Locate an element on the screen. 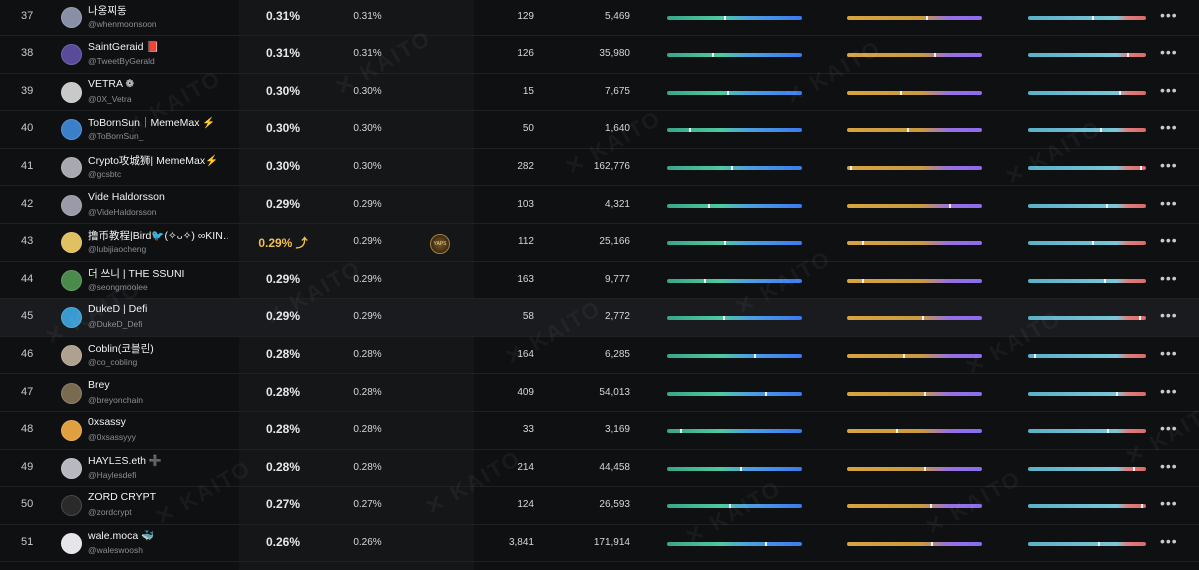 The height and width of the screenshot is (570, 1199). user-name: ToBornSun｜MemeMax ⚡ is located at coordinates (152, 123).